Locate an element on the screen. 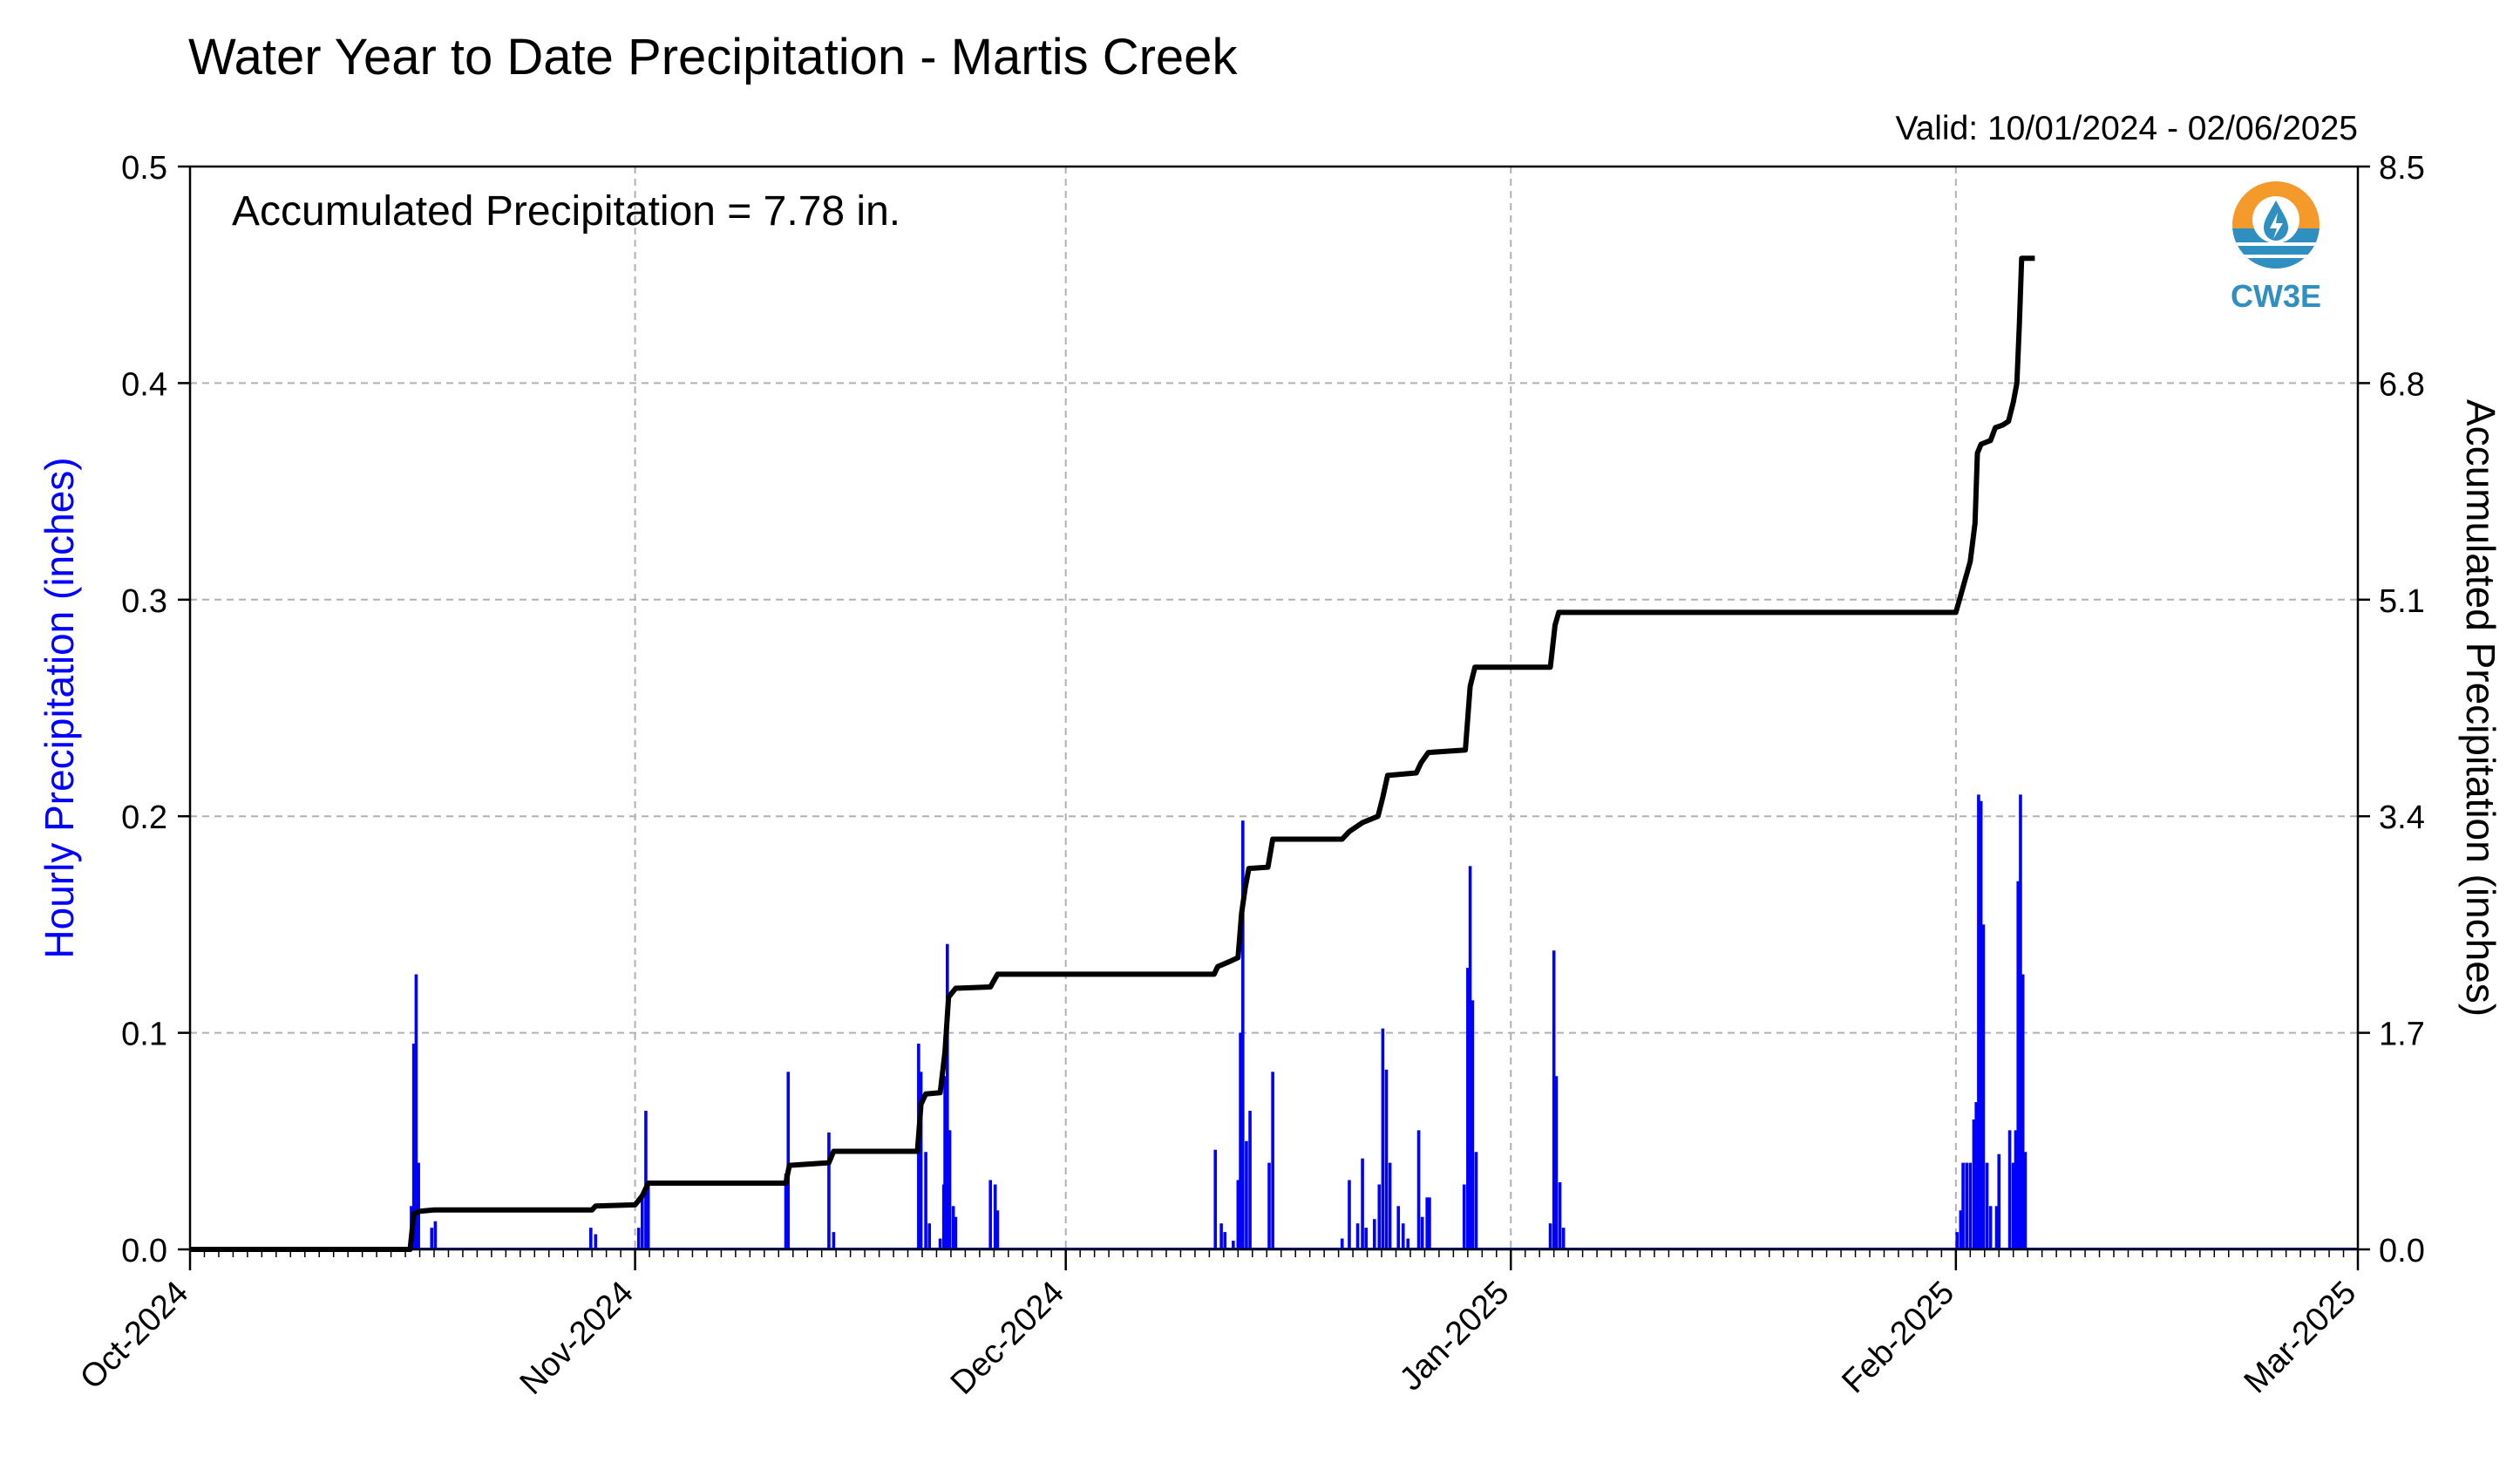 This screenshot has height=1463, width=2520. right-axis-tick-label: 6.8 is located at coordinates (2402, 384).